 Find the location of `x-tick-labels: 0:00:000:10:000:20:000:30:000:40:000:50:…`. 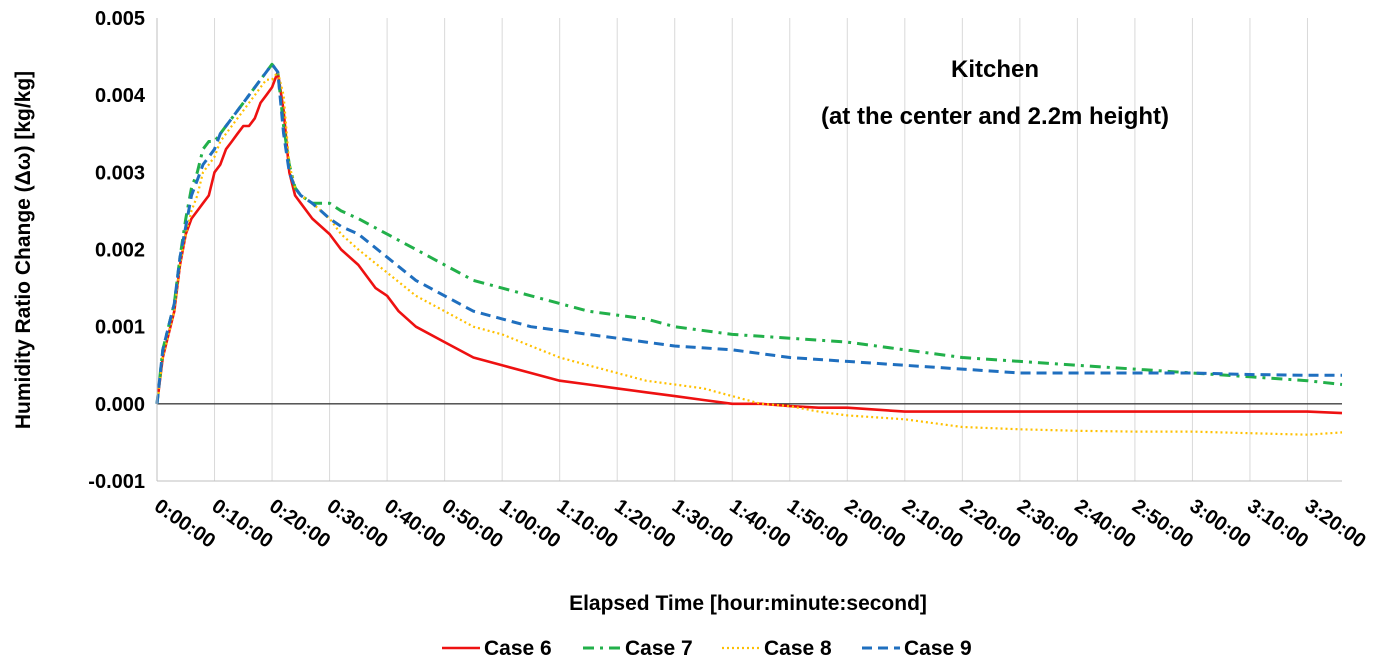

x-tick-labels: 0:00:000:10:000:20:000:30:000:40:000:50:… is located at coordinates (760, 524).